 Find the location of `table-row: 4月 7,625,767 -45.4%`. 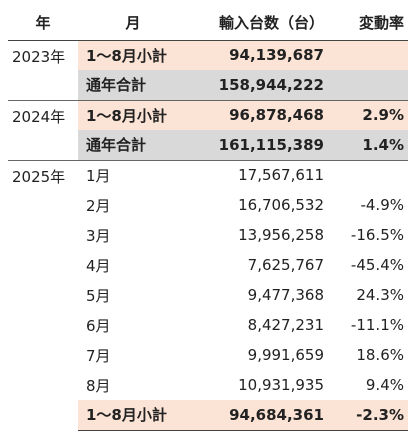

table-row: 4月 7,625,767 -45.4% is located at coordinates (208, 265).